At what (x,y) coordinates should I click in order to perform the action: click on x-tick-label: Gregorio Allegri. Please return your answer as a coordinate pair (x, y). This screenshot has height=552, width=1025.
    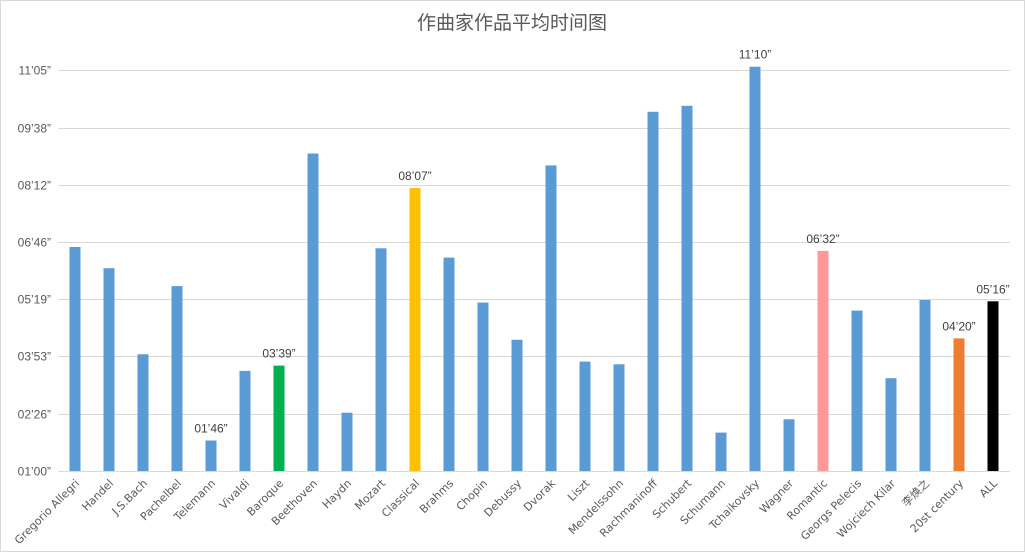
    Looking at the image, I should click on (47, 512).